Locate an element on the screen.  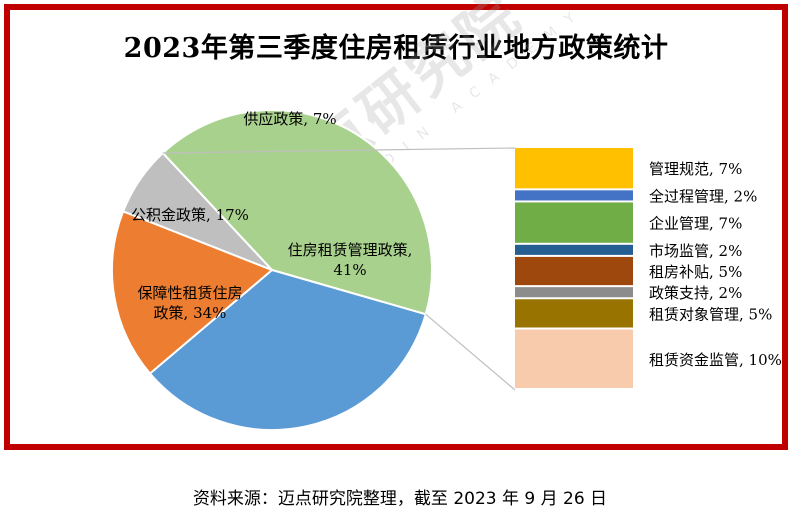
bar-label-1: 全过程管理, 2% is located at coordinates (703, 196).